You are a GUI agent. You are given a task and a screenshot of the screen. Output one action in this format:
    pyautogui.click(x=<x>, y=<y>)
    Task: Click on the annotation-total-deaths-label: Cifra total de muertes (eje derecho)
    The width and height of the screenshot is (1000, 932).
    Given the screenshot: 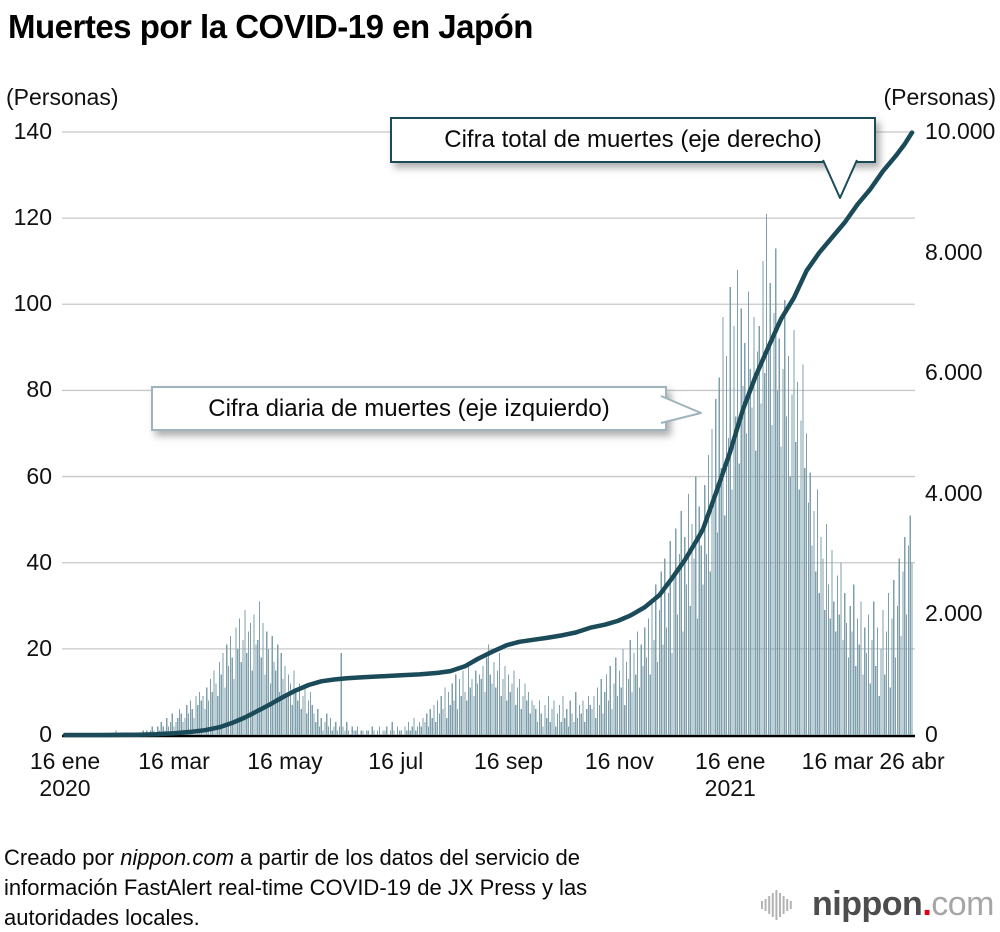 What is the action you would take?
    pyautogui.click(x=633, y=139)
    